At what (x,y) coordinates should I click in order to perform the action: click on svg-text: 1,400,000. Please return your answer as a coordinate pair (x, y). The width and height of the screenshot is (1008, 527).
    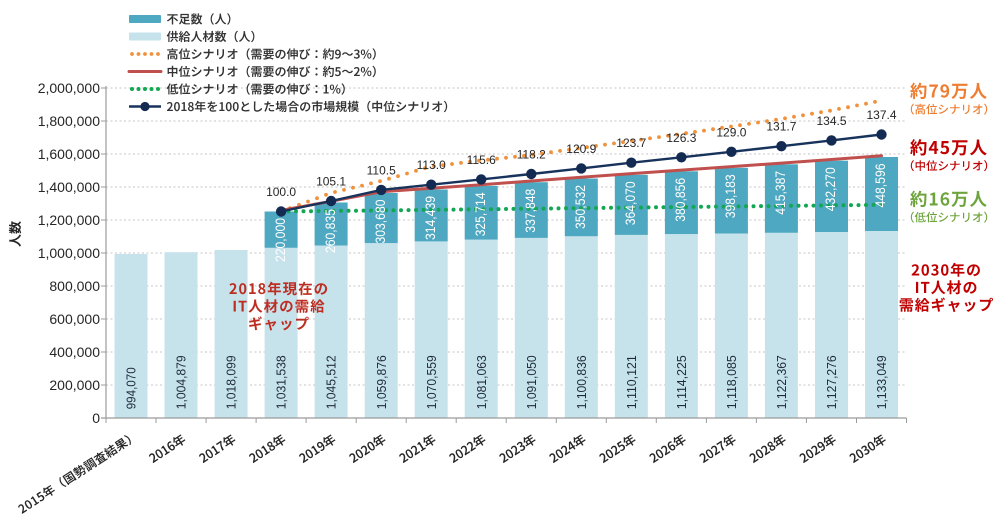
    Looking at the image, I should click on (69, 187).